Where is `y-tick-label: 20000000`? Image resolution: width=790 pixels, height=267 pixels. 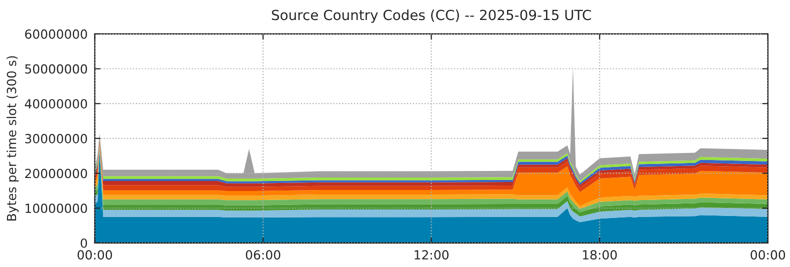 y-tick-label: 20000000 is located at coordinates (56, 173).